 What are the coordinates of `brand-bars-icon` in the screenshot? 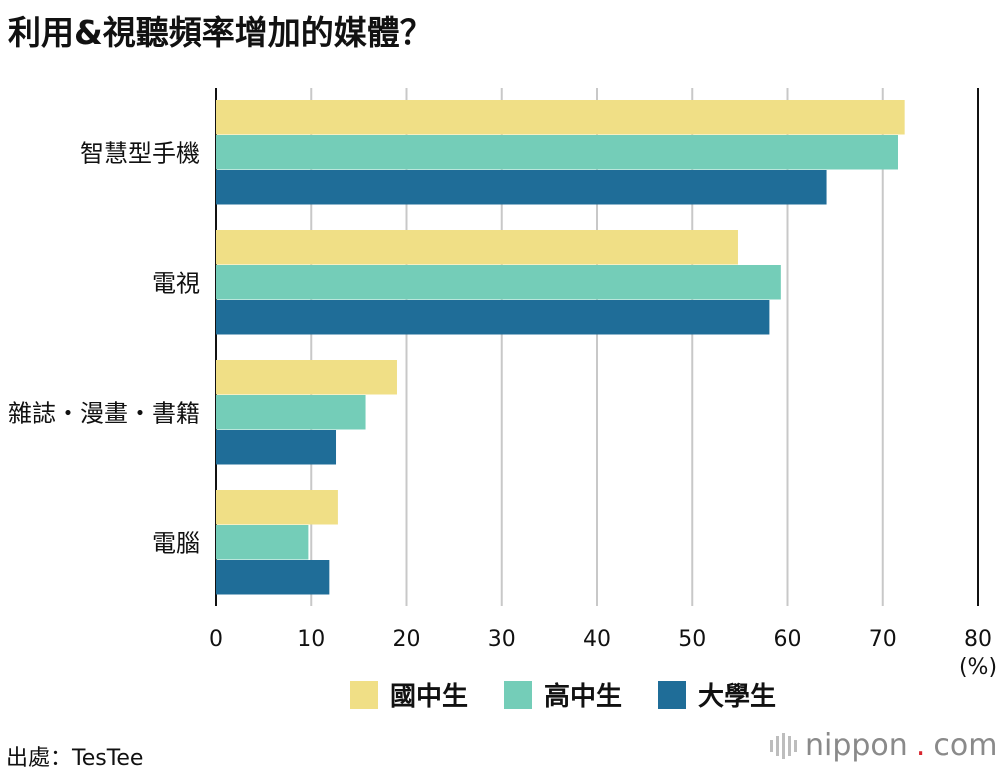 It's located at (783, 745).